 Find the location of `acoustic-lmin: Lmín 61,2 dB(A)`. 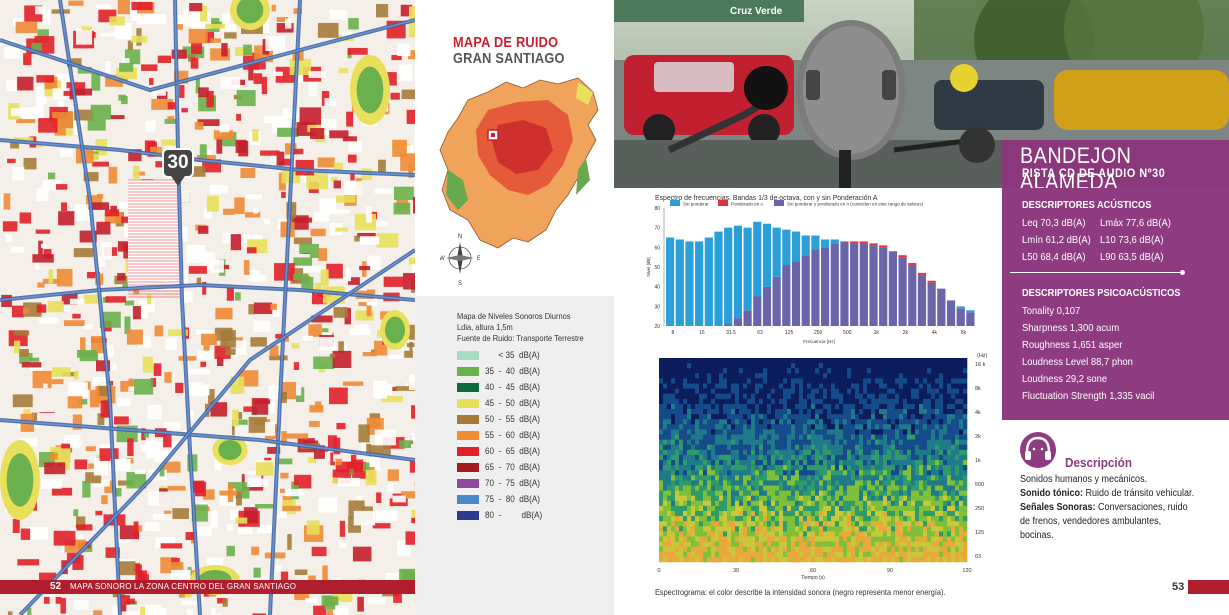

acoustic-lmin: Lmín 61,2 dB(A) is located at coordinates (1056, 240).